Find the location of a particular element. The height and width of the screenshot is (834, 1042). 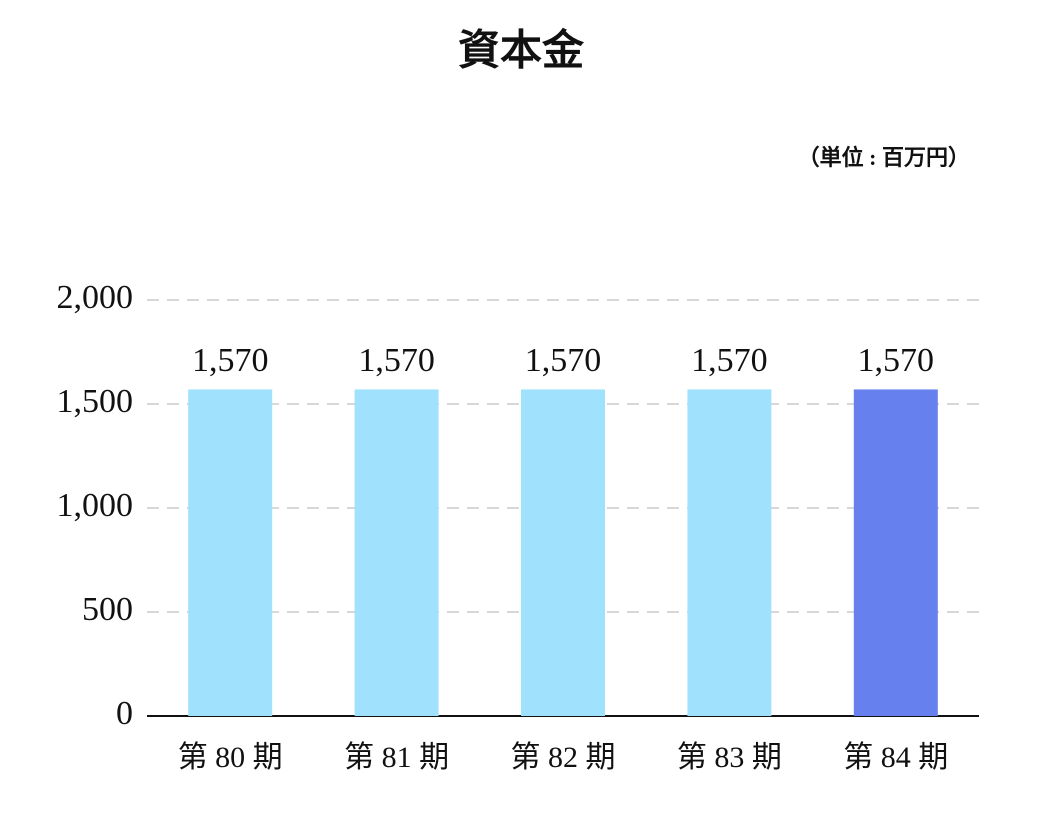

x-tick-label: 第 84 期 is located at coordinates (895, 757).